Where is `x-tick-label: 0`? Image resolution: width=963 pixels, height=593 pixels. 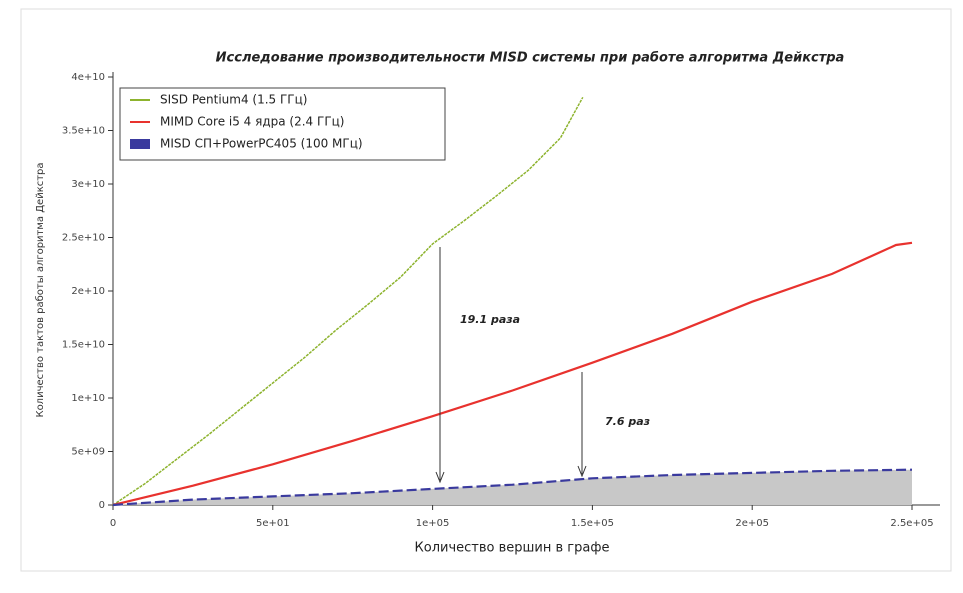
x-tick-label: 0 is located at coordinates (113, 523).